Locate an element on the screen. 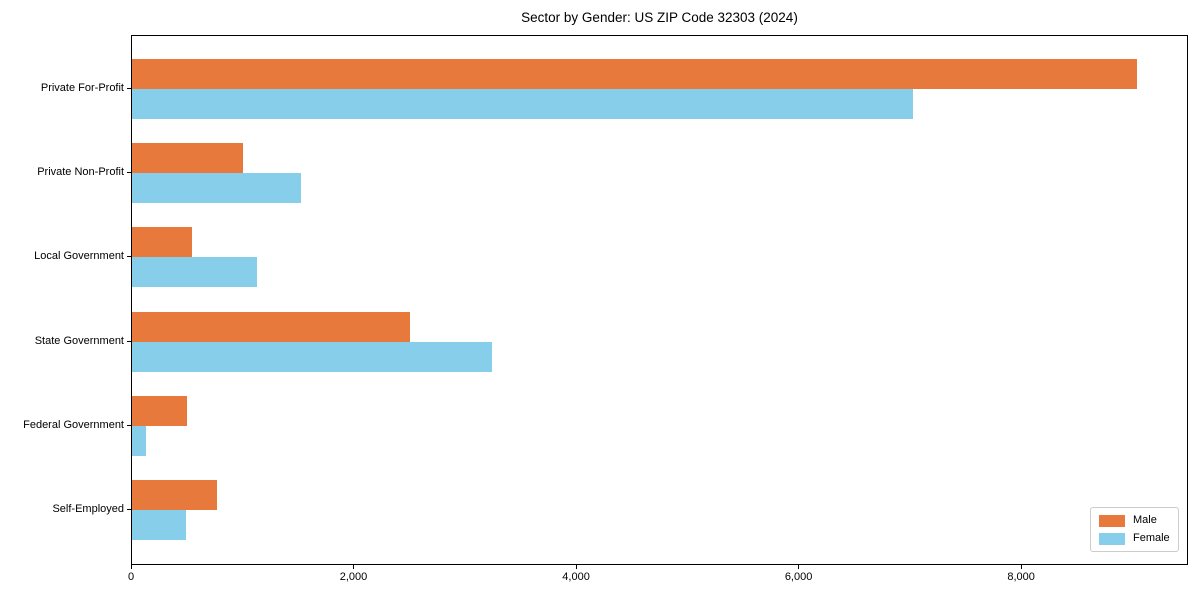 This screenshot has width=1200, height=600. y-tick-state-government is located at coordinates (129, 341).